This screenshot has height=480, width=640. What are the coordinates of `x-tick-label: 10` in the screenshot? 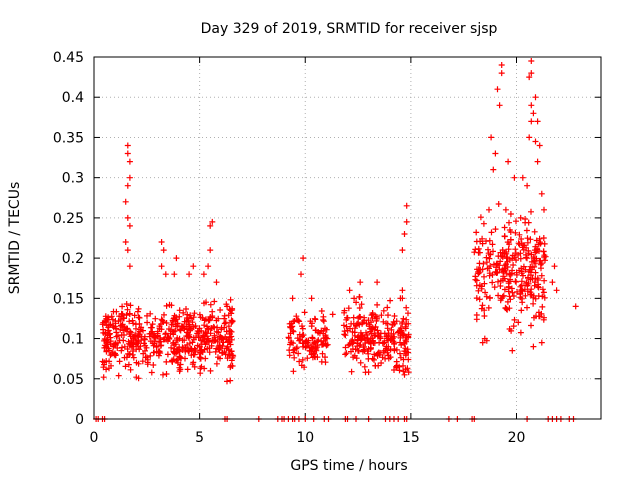 It's located at (305, 438).